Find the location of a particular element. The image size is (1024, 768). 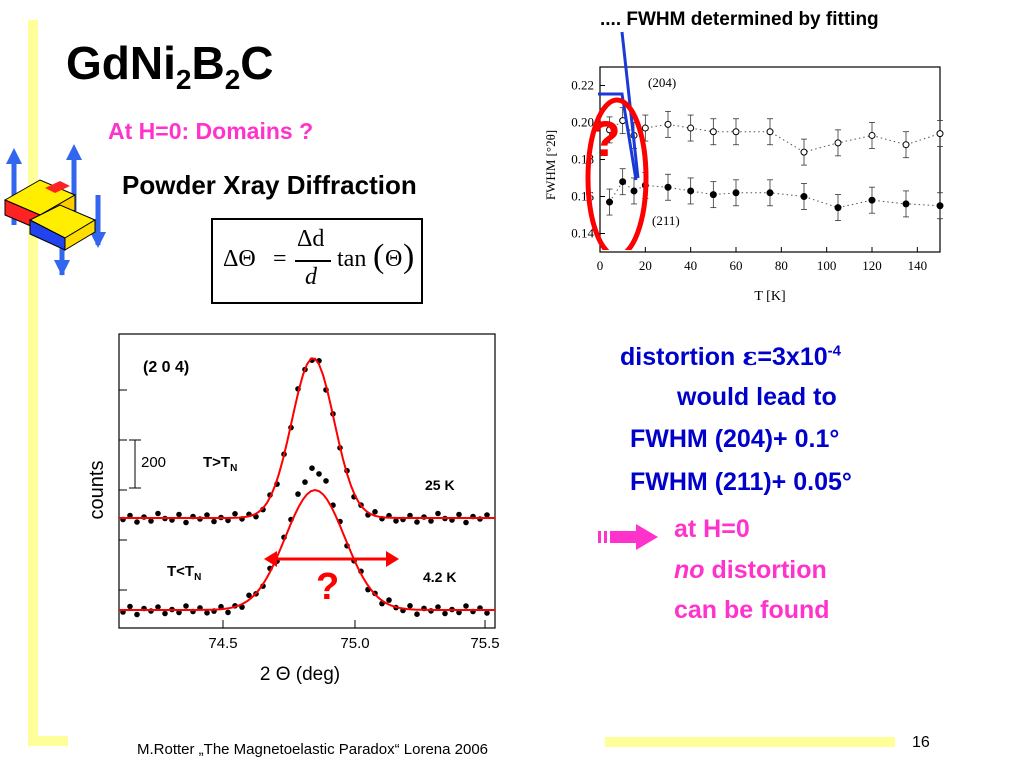

method-heading: Powder Xray Diffraction is located at coordinates (269, 185).